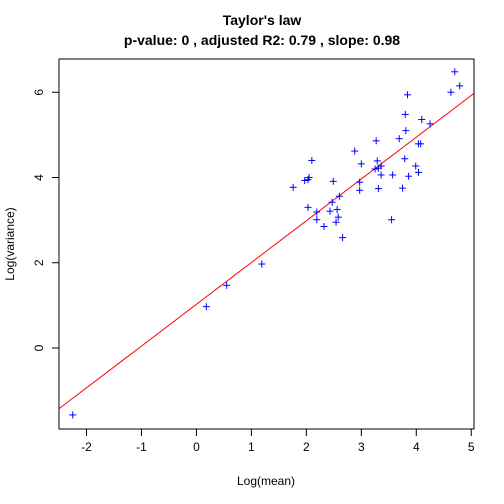  Describe the element at coordinates (45, 220) in the screenshot. I see `y-axis: 0 2 4 6` at that location.